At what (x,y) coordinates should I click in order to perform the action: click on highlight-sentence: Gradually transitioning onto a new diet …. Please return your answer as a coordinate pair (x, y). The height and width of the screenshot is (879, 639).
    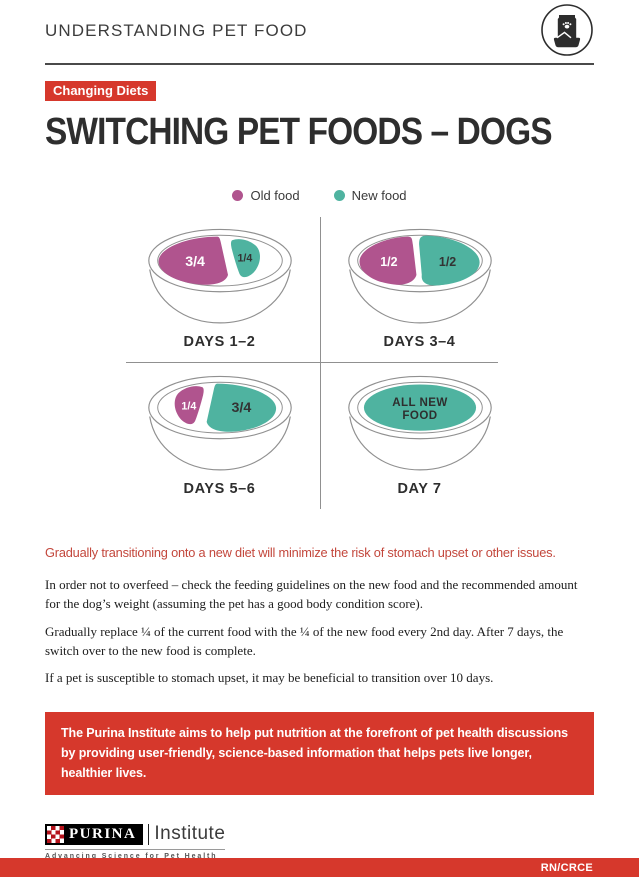
    Looking at the image, I should click on (300, 552).